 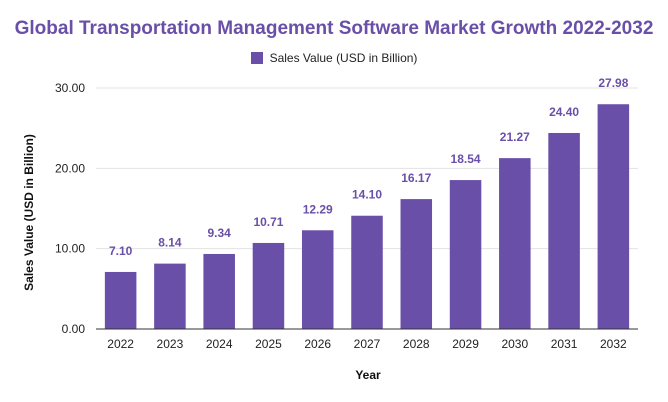 What do you see at coordinates (466, 159) in the screenshot?
I see `data-label: 18.54` at bounding box center [466, 159].